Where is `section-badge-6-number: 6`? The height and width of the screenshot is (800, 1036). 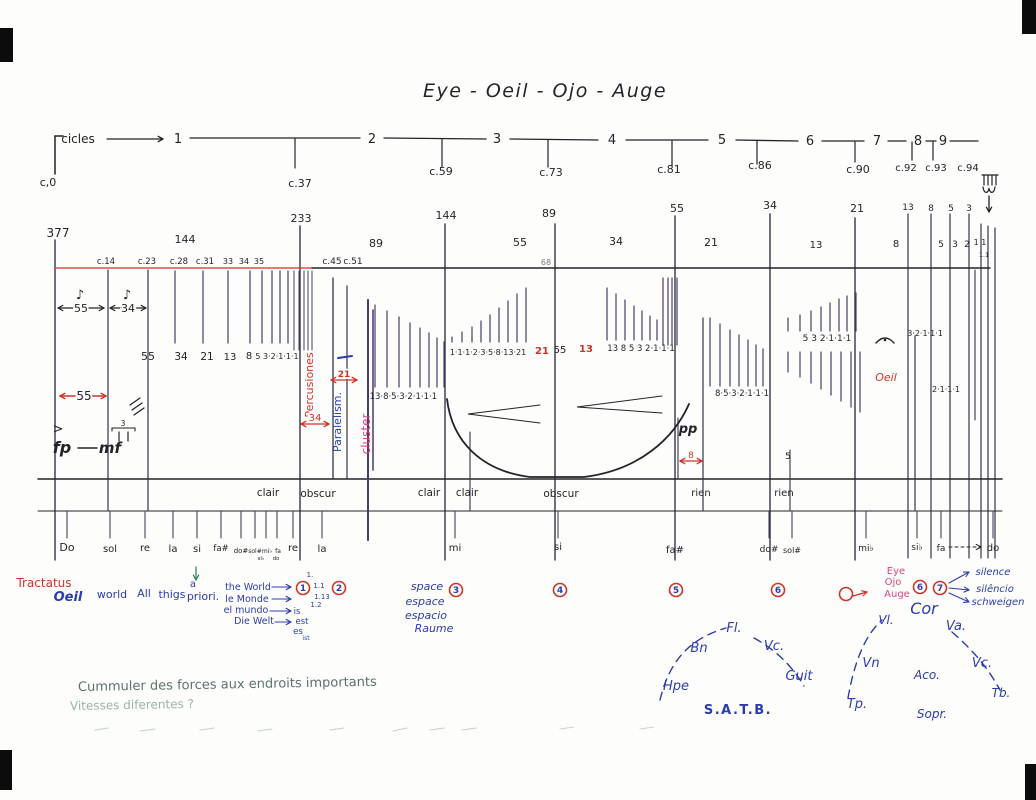 section-badge-6-number: 6 is located at coordinates (778, 591).